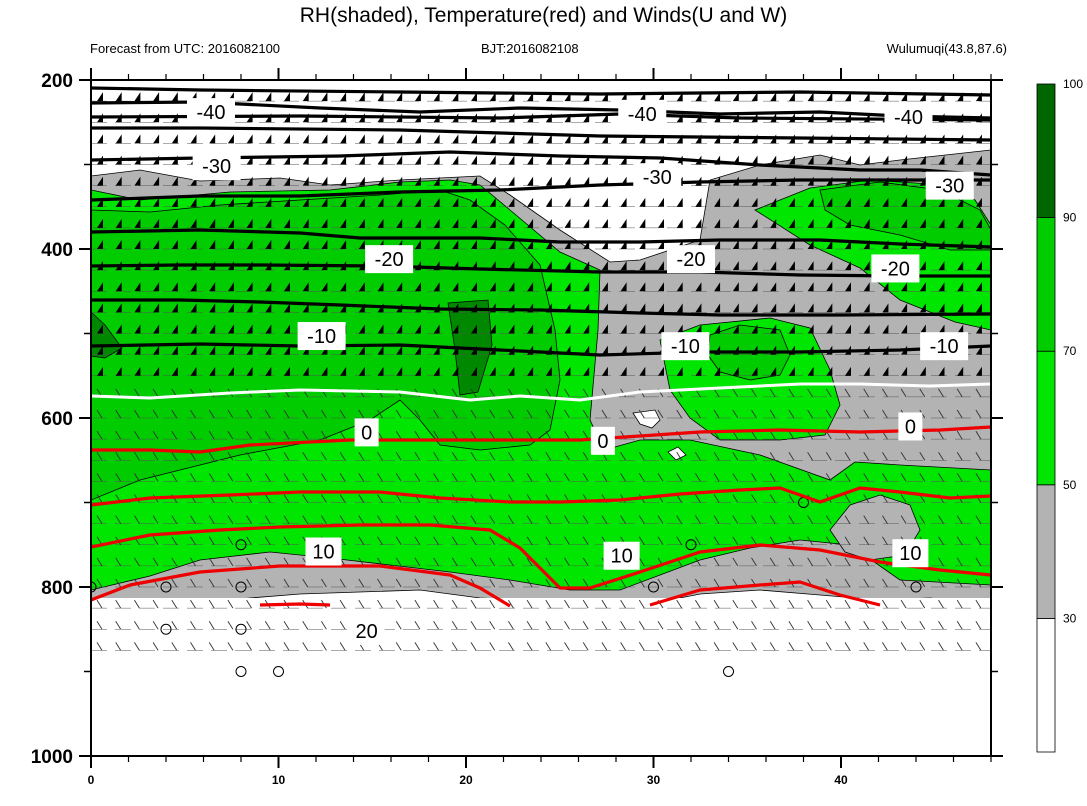 Image resolution: width=1087 pixels, height=806 pixels. Describe the element at coordinates (389, 260) in the screenshot. I see `contour-label: -20` at that location.